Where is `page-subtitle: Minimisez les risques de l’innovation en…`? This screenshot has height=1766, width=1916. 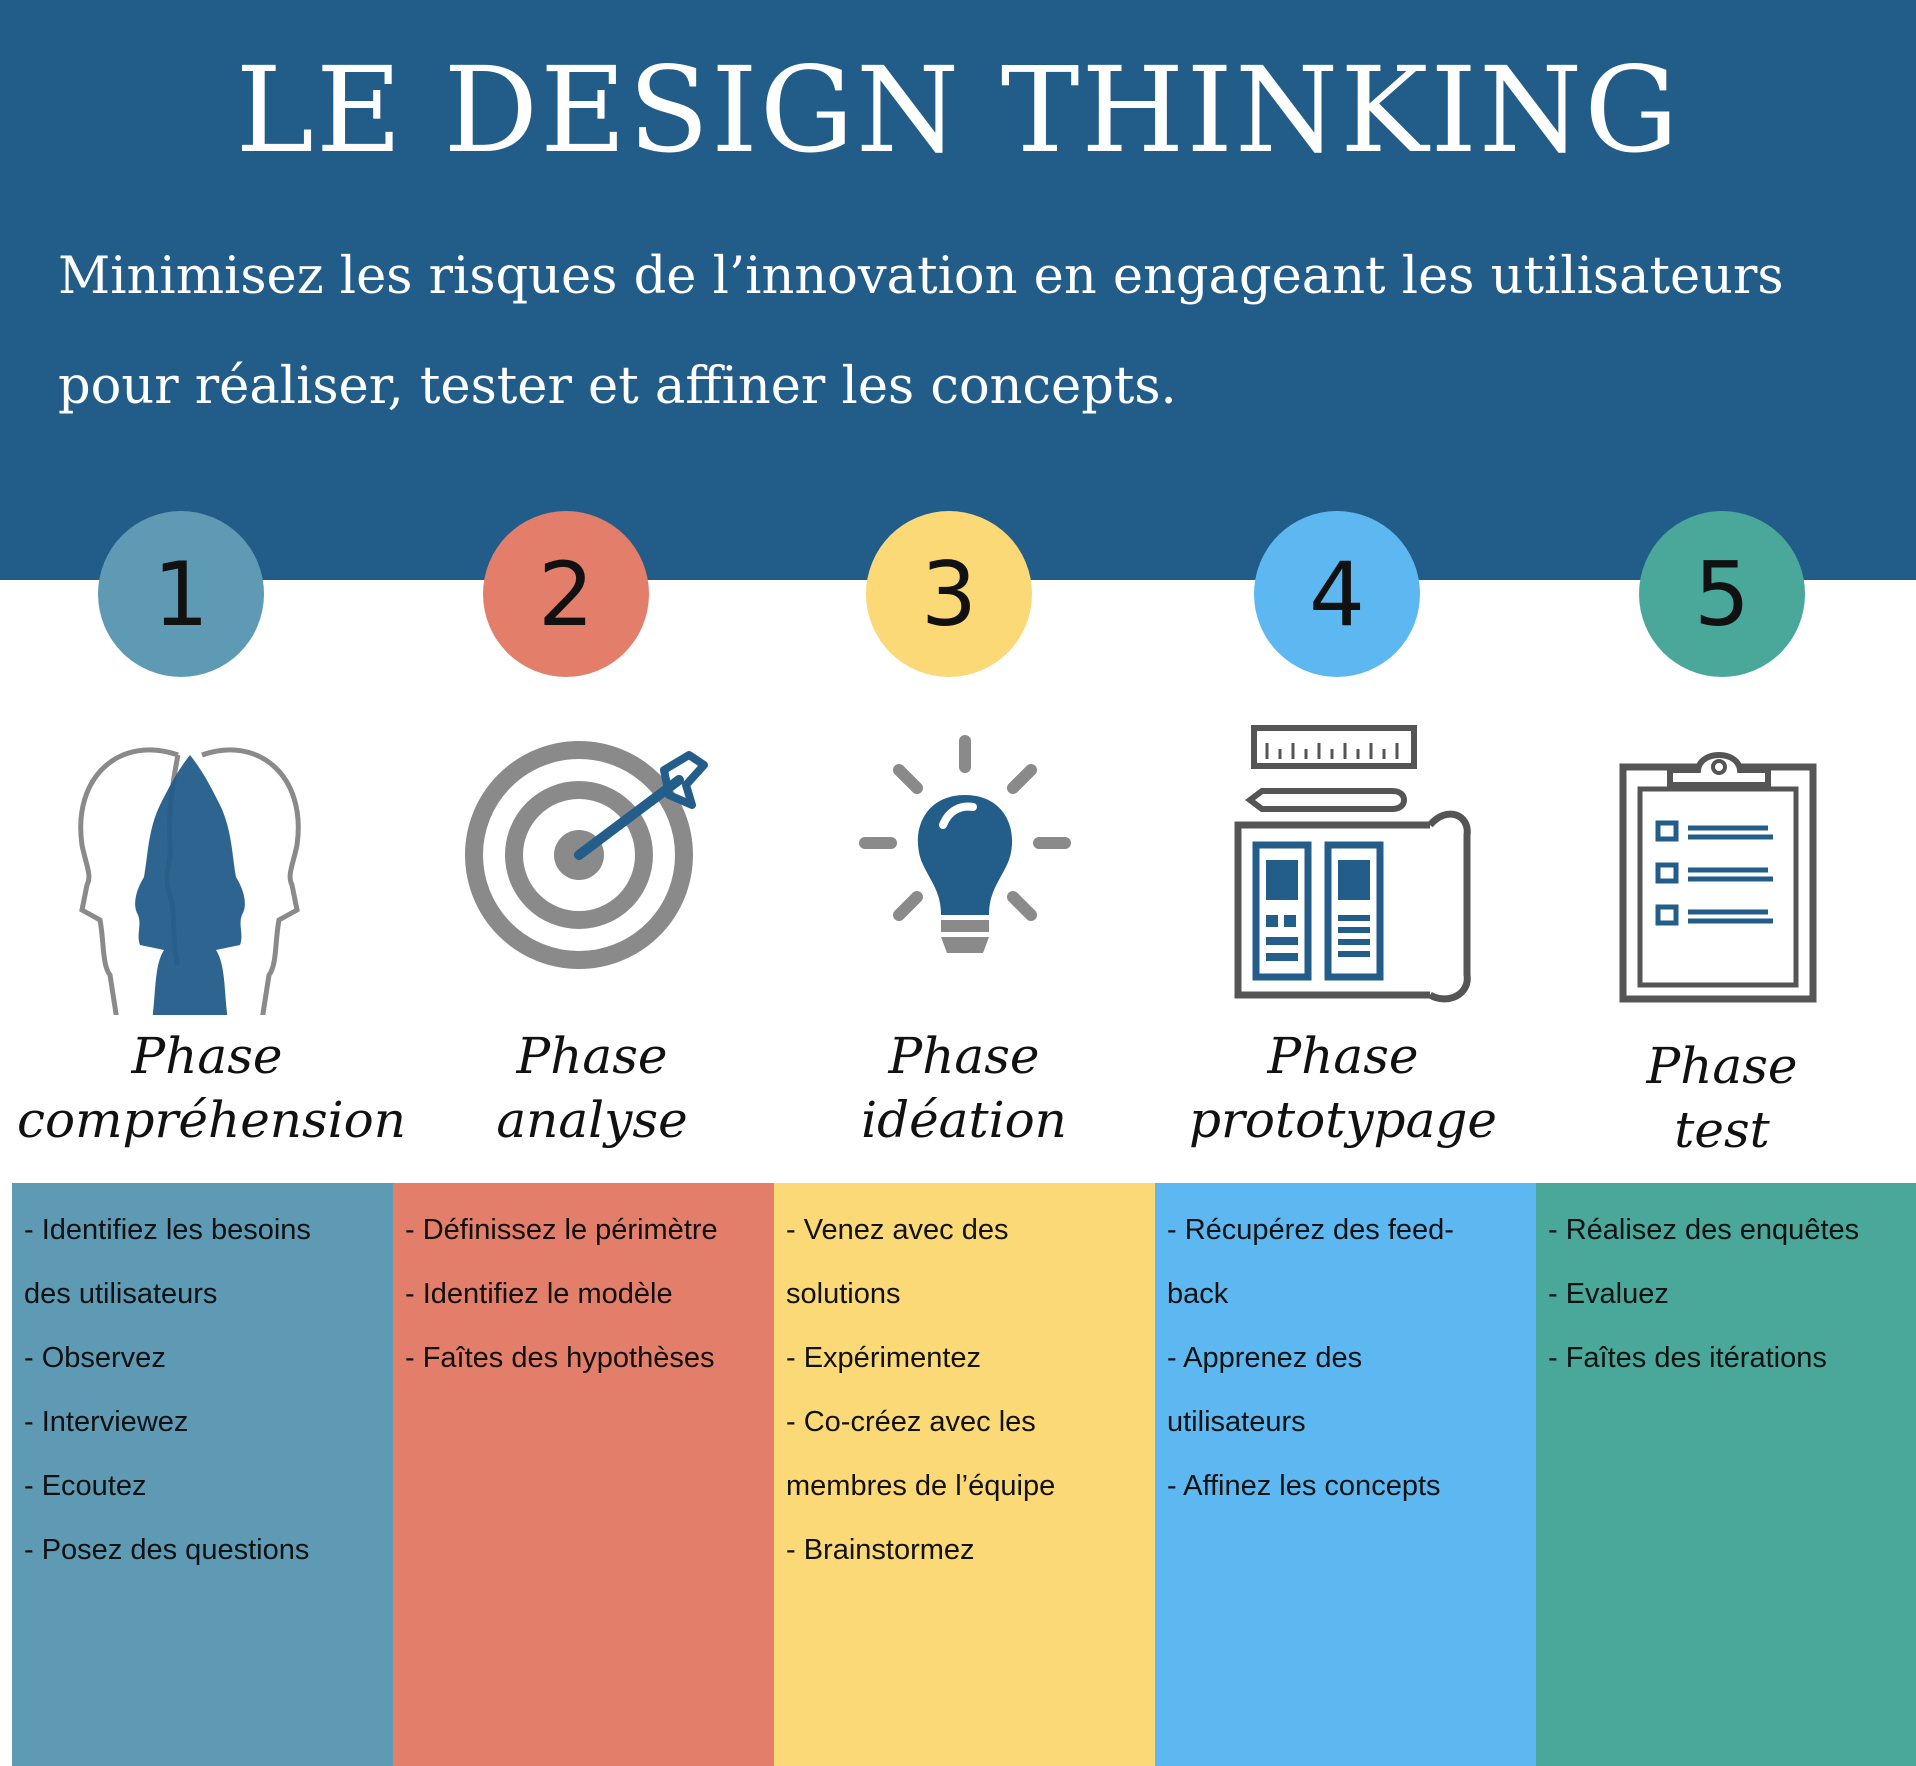 page-subtitle: Minimisez les risques de l’innovation en… is located at coordinates (973, 332).